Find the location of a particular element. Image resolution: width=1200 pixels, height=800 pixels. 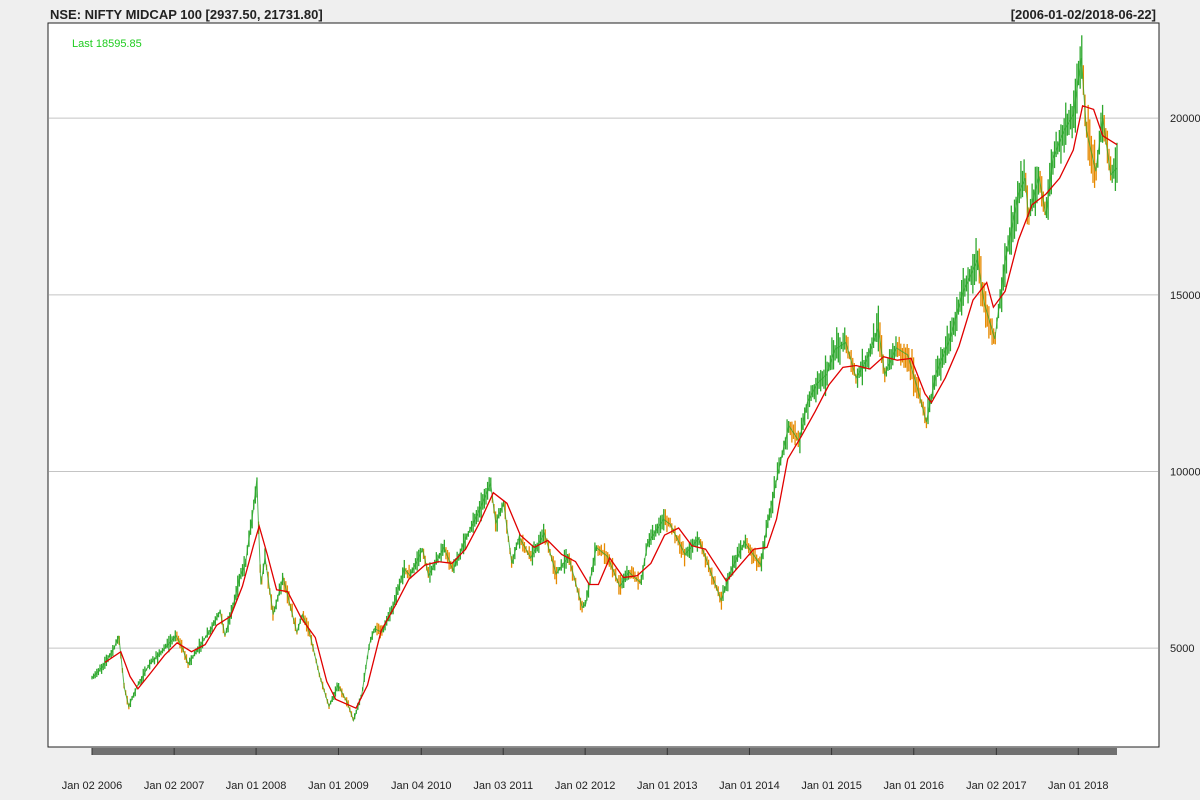

x-tick-label: Jan 01 2015 is located at coordinates (831, 786).